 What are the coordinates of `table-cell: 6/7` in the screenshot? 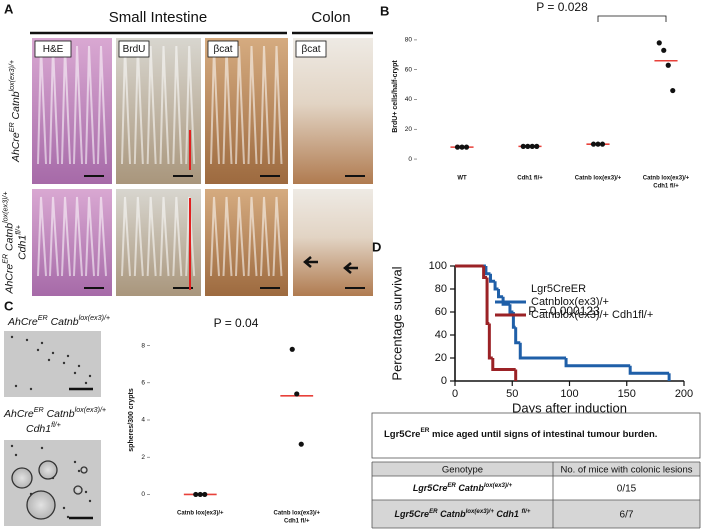 It's located at (627, 515).